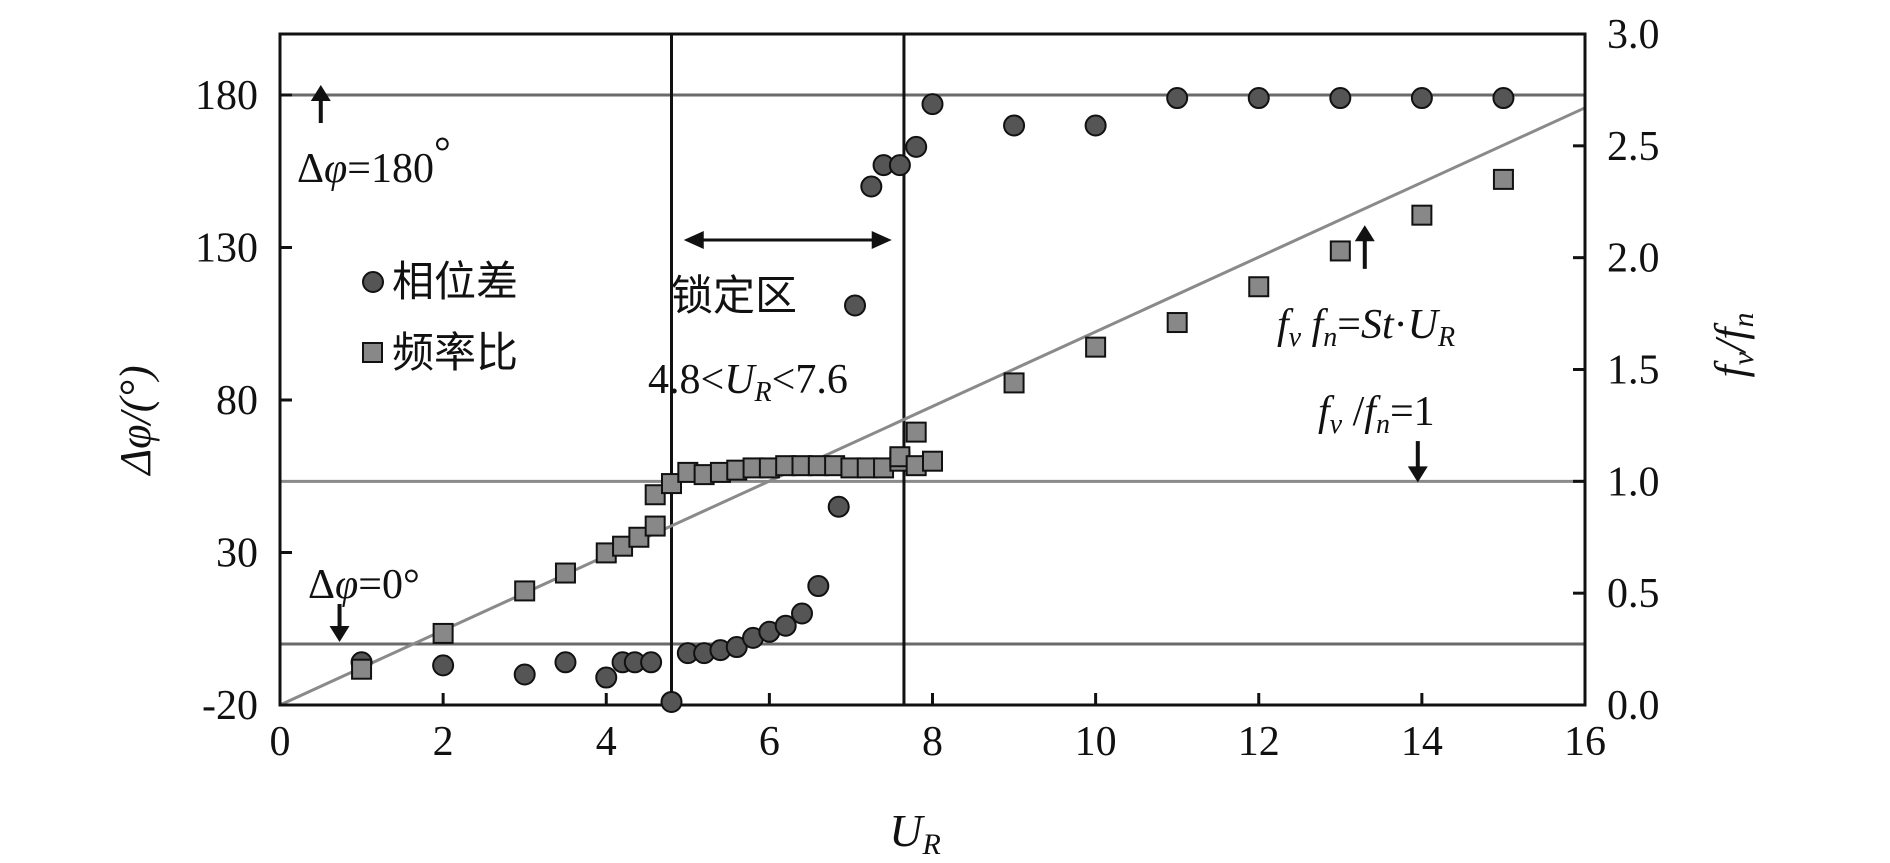  What do you see at coordinates (440, 317) in the screenshot?
I see `legend: 相位差 频率比` at bounding box center [440, 317].